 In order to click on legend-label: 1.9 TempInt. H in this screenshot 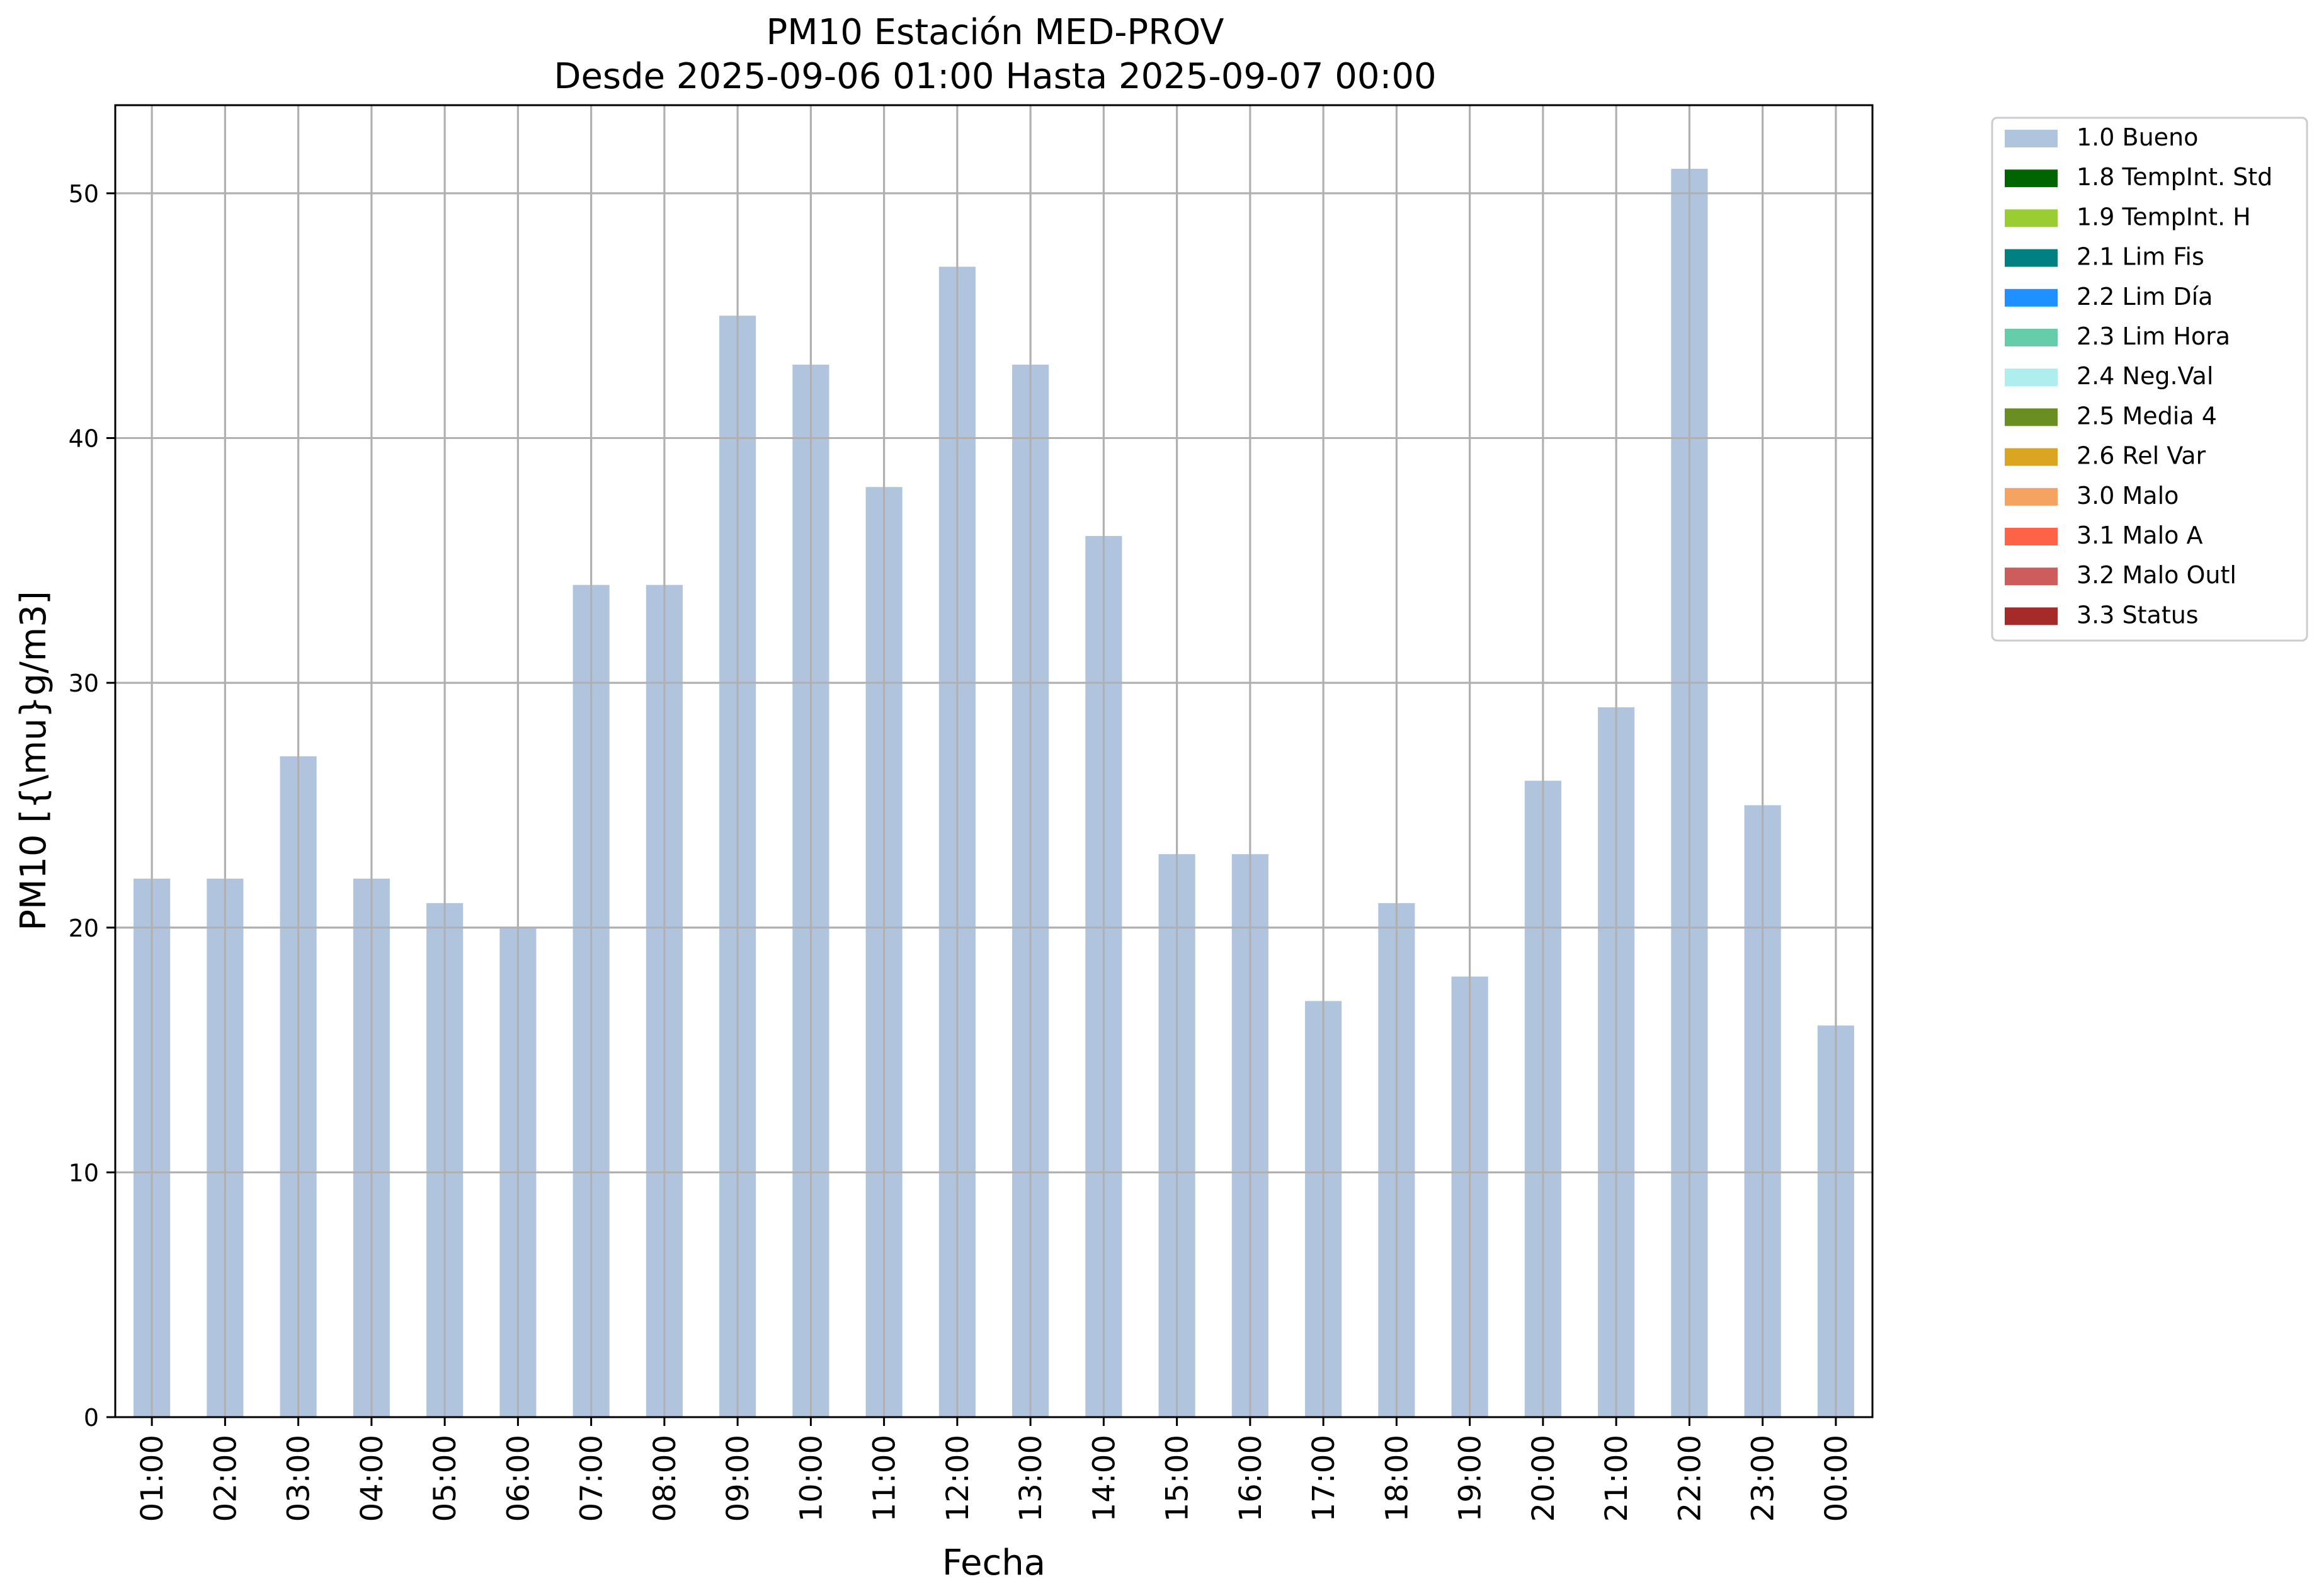, I will do `click(2164, 217)`.